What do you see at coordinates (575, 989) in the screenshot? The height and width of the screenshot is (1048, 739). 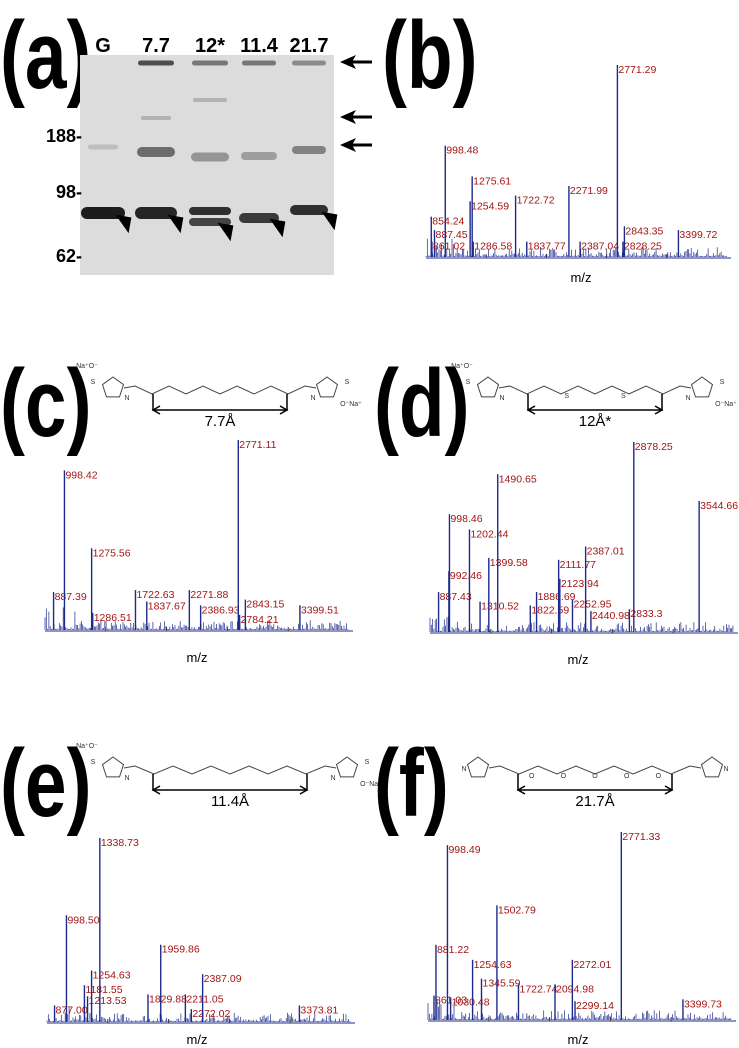 I see `peak-label: 2094.98` at bounding box center [575, 989].